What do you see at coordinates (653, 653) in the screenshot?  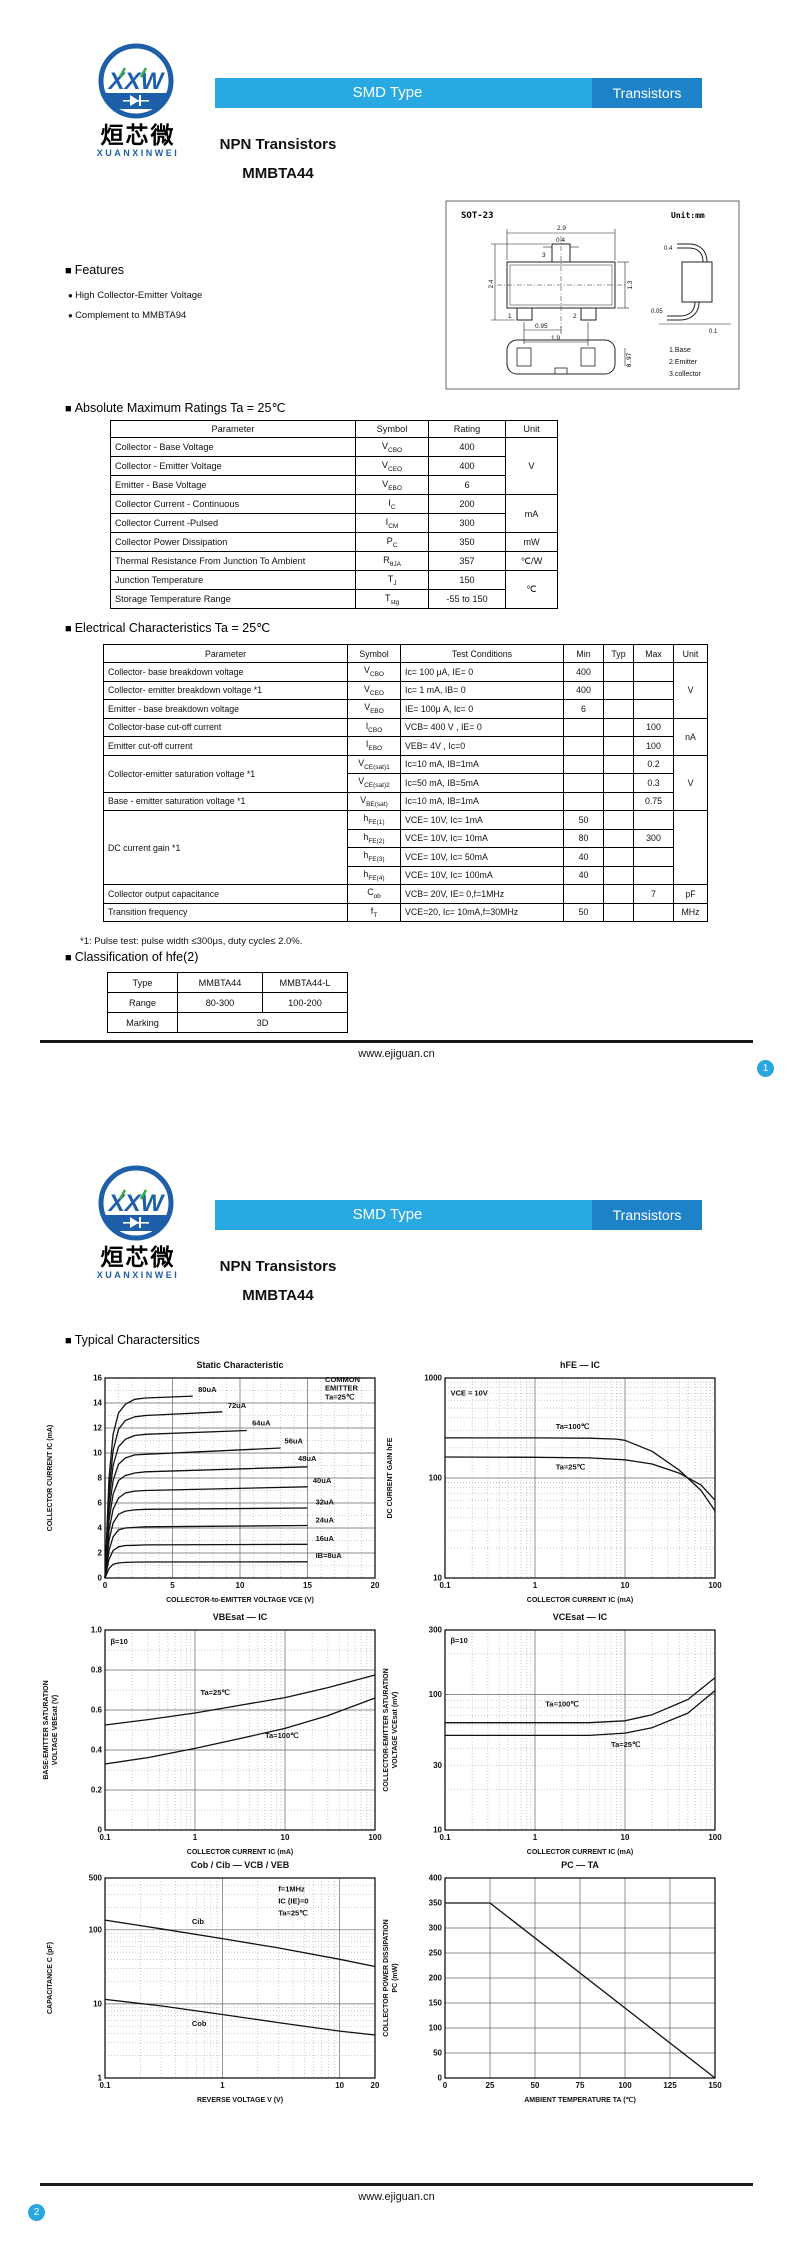 I see `cell: Max` at bounding box center [653, 653].